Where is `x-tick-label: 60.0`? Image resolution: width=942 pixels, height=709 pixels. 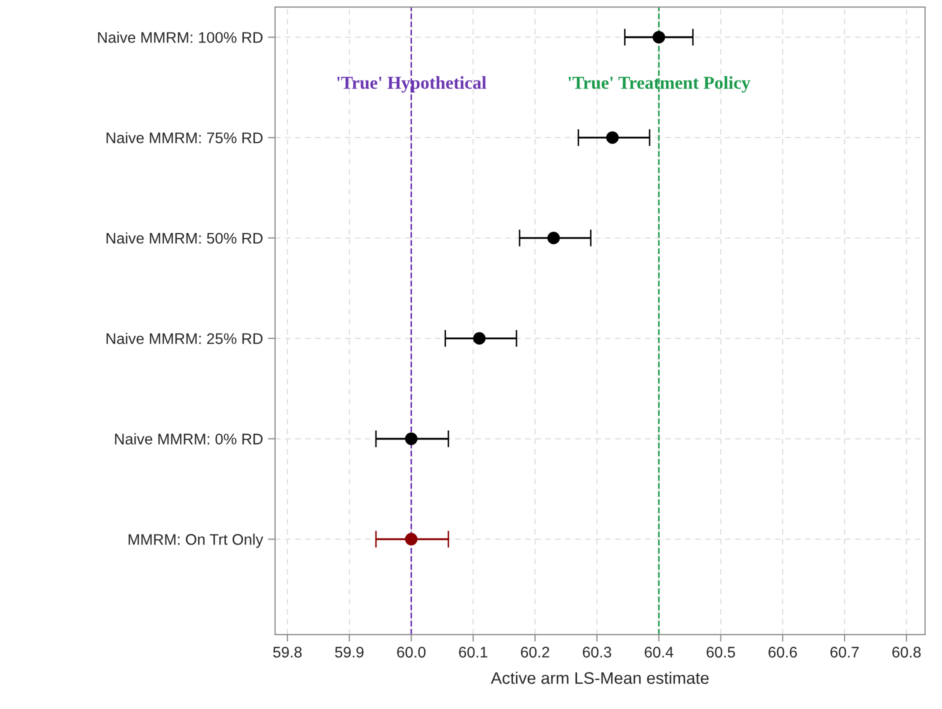 x-tick-label: 60.0 is located at coordinates (411, 652).